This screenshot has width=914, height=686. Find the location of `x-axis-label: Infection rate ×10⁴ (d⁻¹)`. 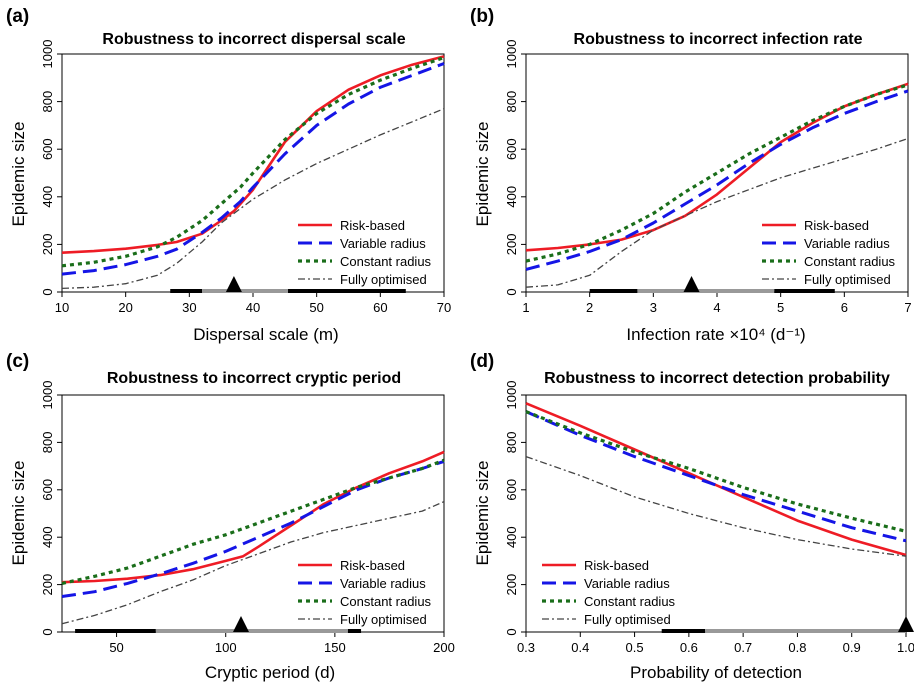

x-axis-label: Infection rate ×10⁴ (d⁻¹) is located at coordinates (715, 334).